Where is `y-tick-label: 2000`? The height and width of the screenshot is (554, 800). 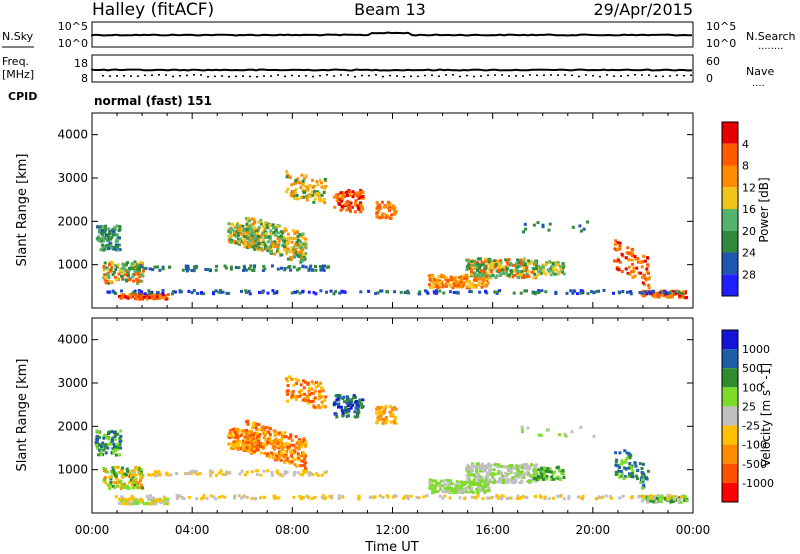 y-tick-label: 2000 is located at coordinates (72, 221).